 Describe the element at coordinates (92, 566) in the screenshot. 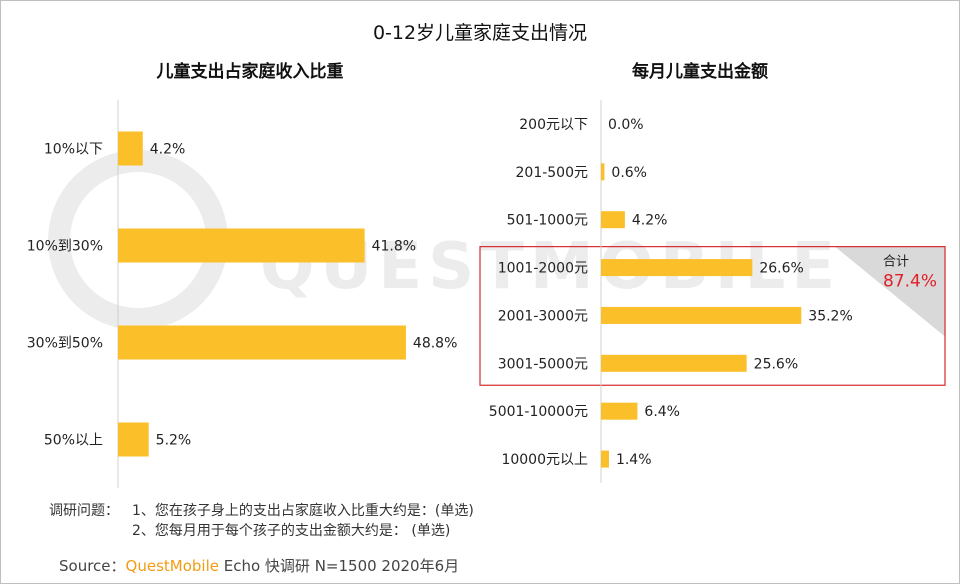

I see `source-prefix: Source：` at that location.